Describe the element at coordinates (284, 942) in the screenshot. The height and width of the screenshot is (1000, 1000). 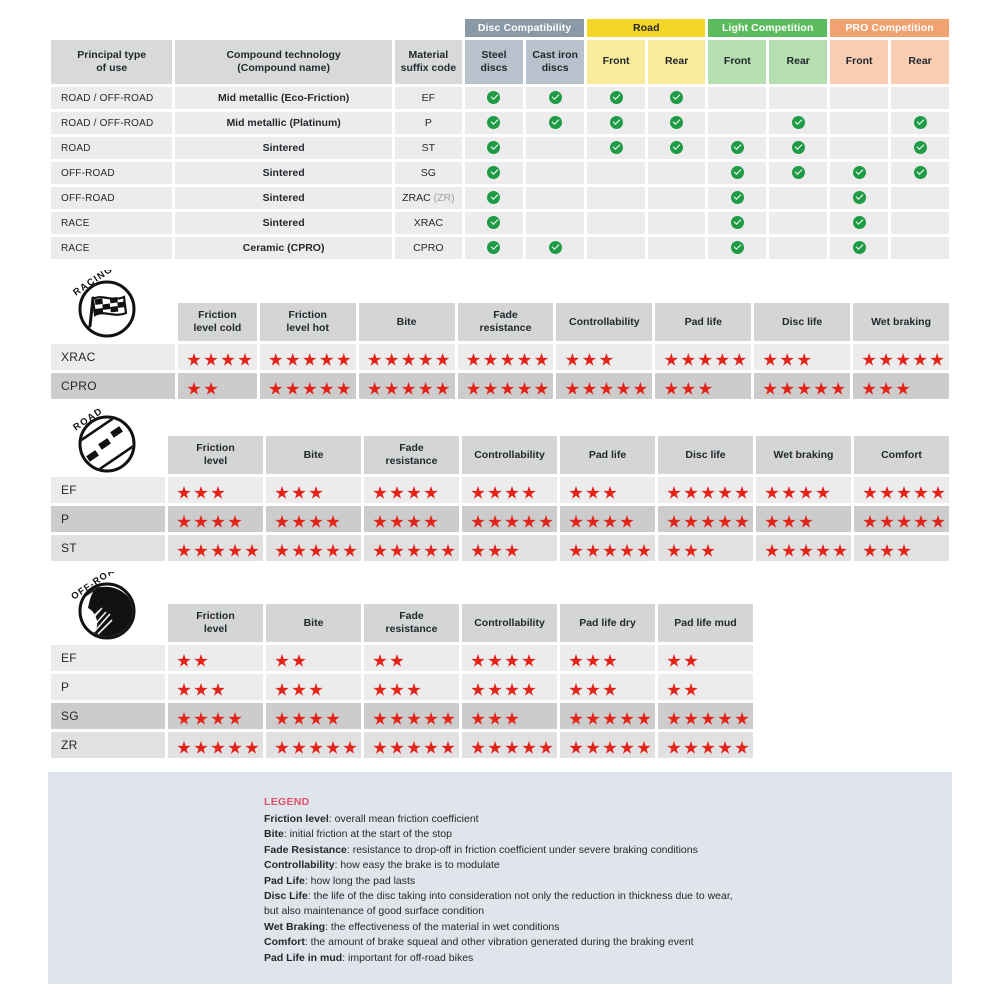
I see `legend-term: Comfort` at that location.